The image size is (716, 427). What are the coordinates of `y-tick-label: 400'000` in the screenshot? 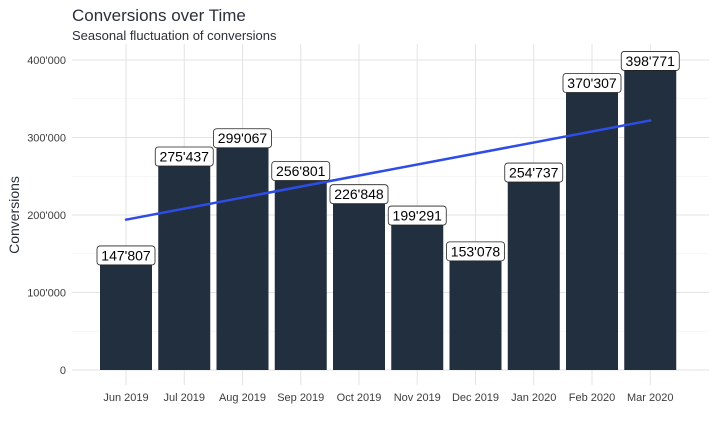 It's located at (46, 61).